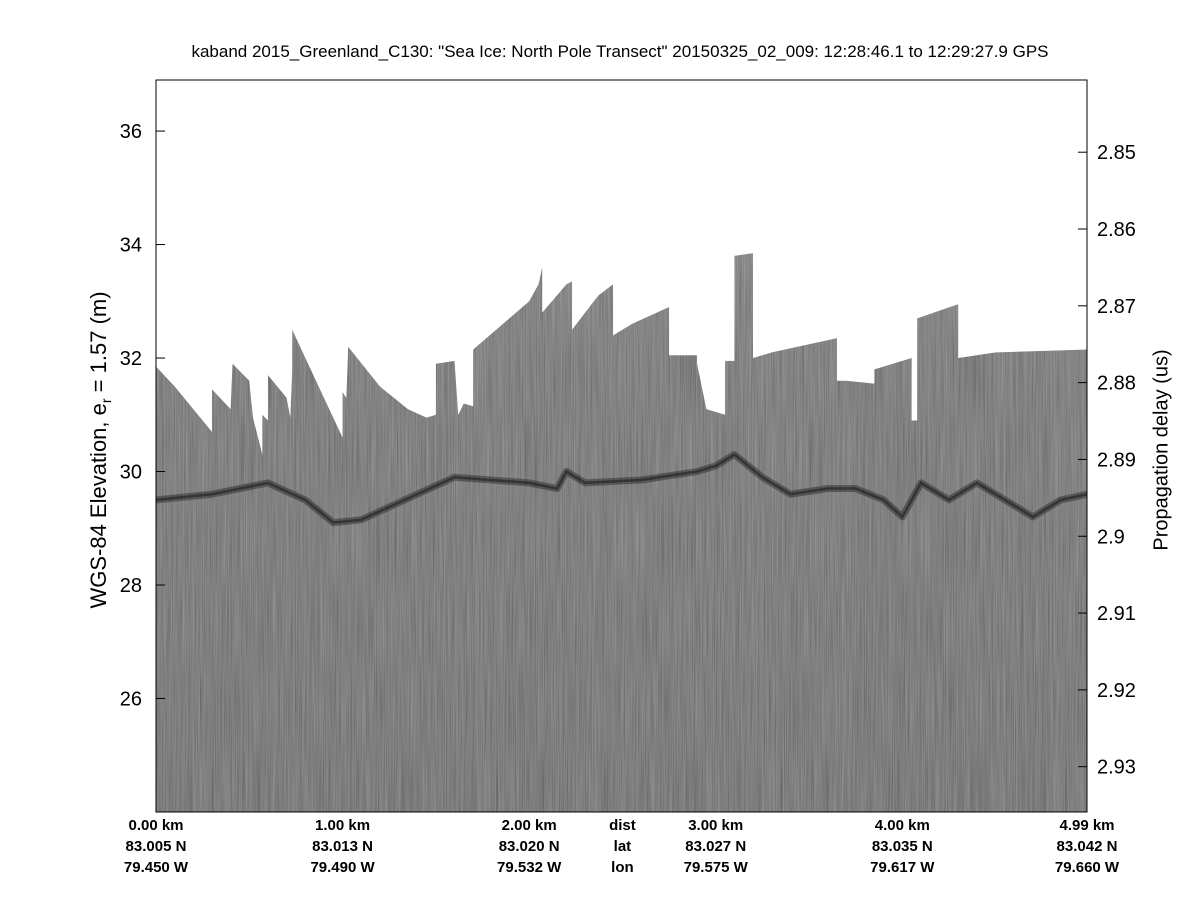 The height and width of the screenshot is (900, 1200). What do you see at coordinates (529, 825) in the screenshot?
I see `x-dist-label: 2.00 km` at bounding box center [529, 825].